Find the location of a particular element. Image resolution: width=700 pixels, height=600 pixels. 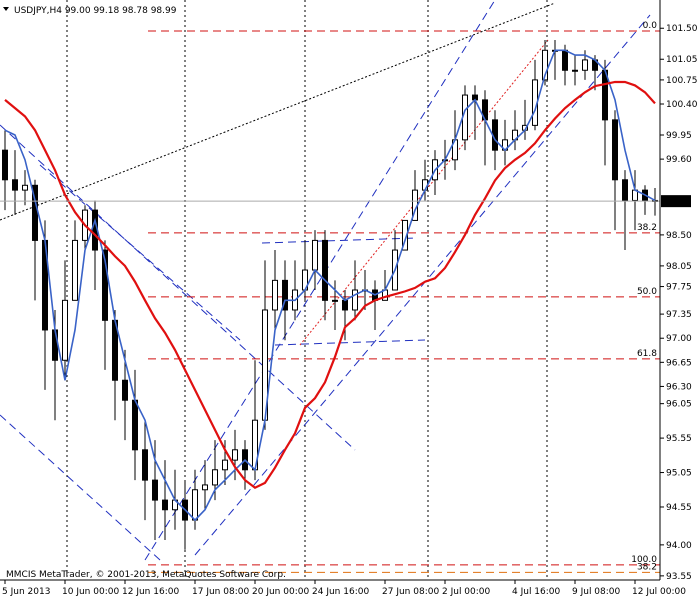

x-tick-label: 2 Jul 00:00 is located at coordinates (466, 592).